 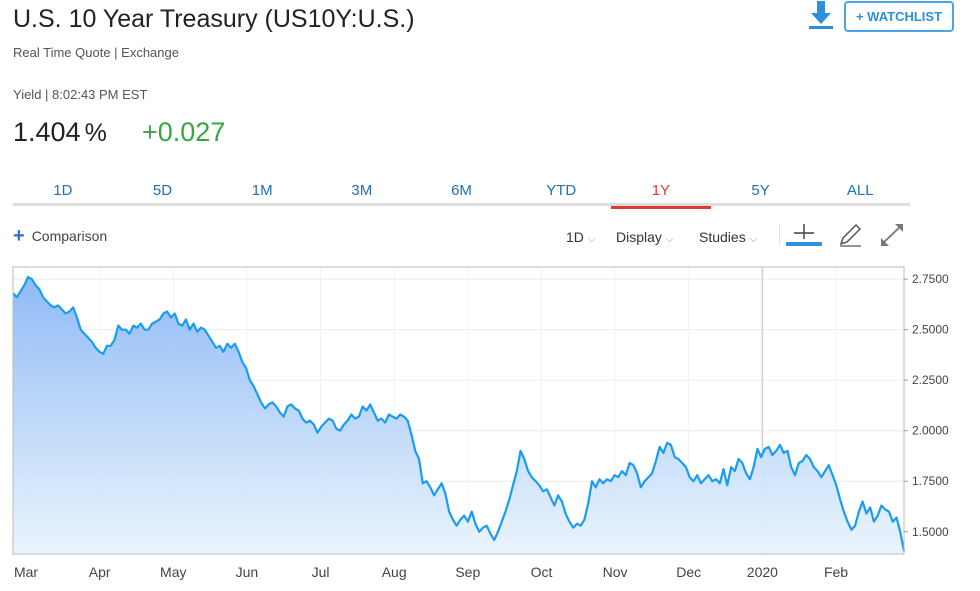 I want to click on tab-3m: 3M, so click(x=362, y=190).